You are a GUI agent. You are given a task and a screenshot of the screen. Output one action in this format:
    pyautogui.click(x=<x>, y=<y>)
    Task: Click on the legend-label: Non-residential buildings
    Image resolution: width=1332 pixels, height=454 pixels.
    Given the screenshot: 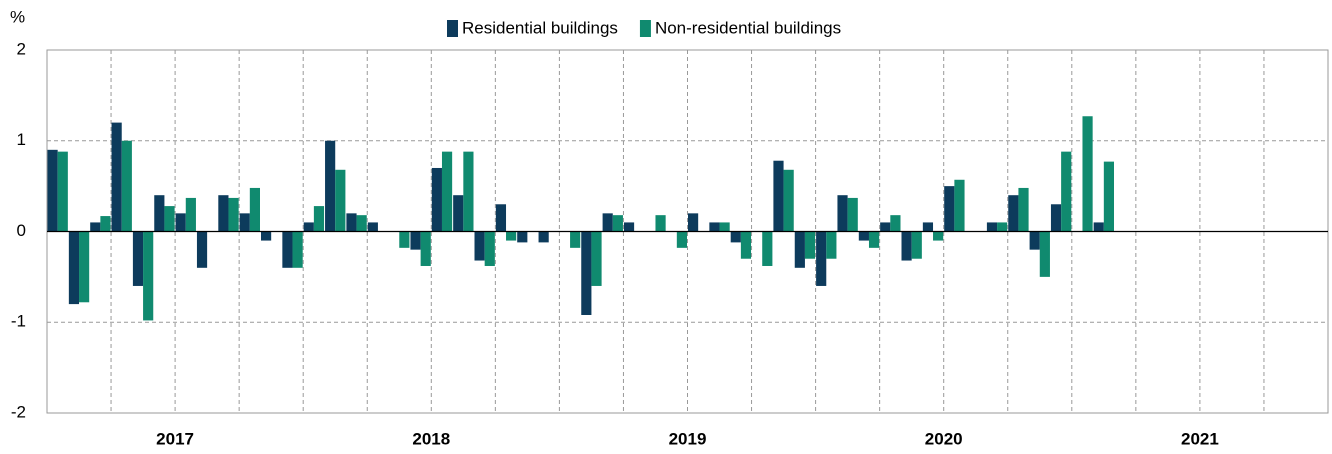 What is the action you would take?
    pyautogui.click(x=748, y=27)
    